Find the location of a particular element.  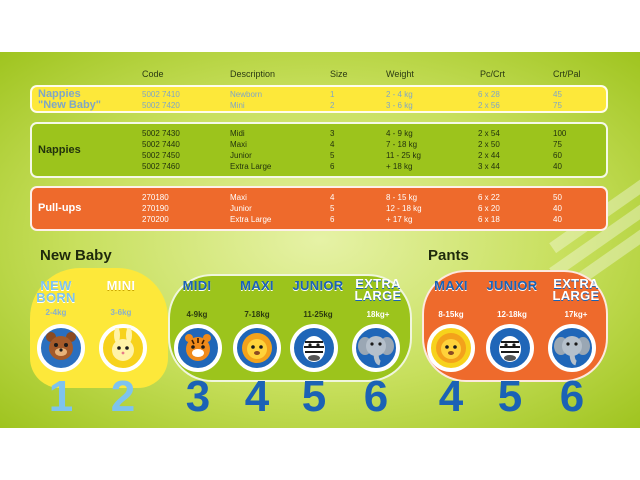

table-cell: 2 x 50 is located at coordinates (489, 144).